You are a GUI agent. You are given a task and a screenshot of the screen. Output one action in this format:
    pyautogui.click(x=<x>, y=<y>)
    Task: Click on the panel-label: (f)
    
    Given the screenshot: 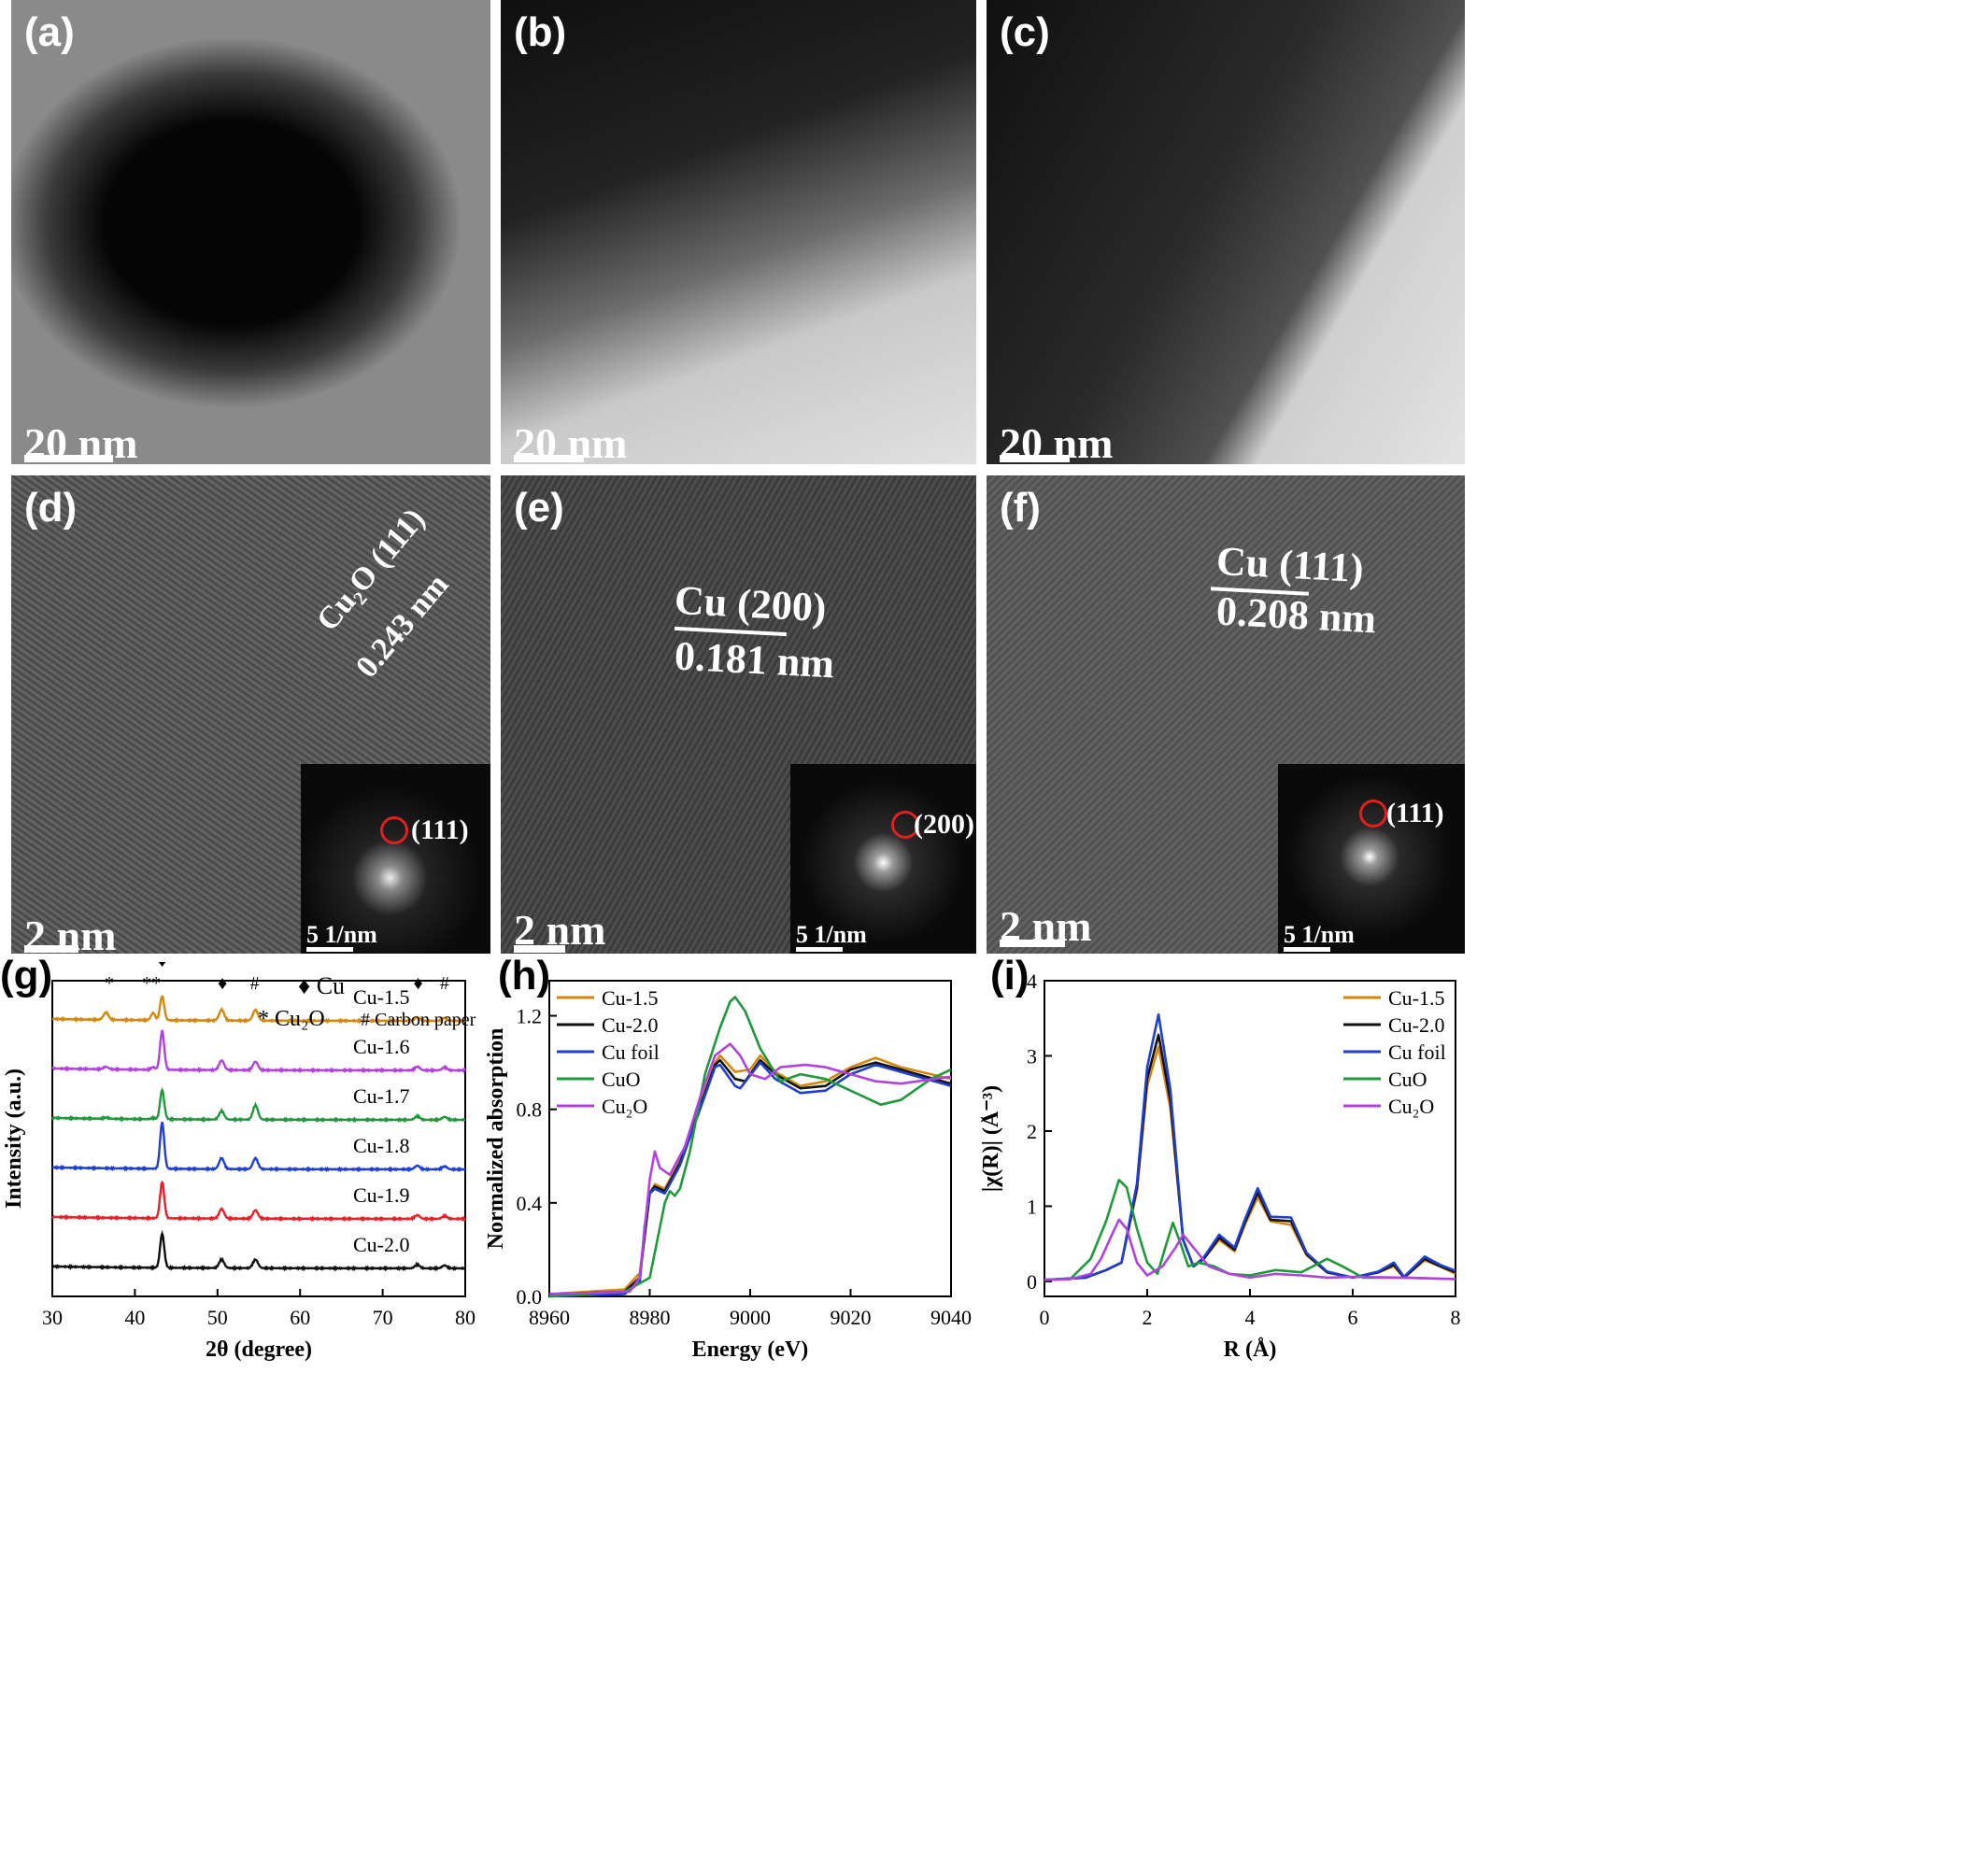 What is the action you would take?
    pyautogui.click(x=1020, y=508)
    